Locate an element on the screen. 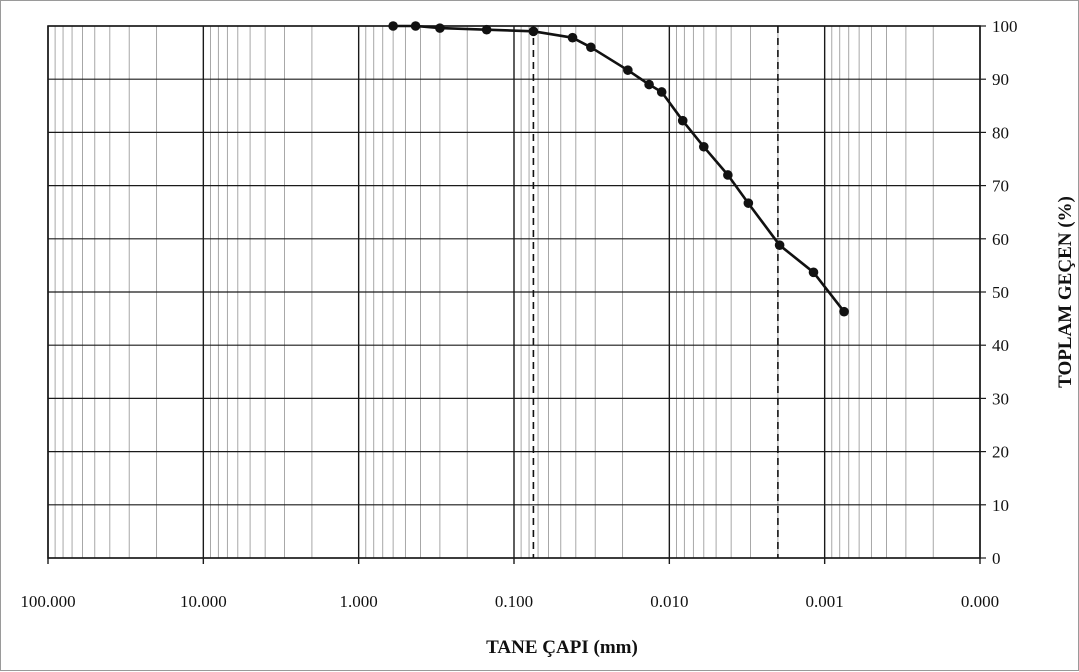 This screenshot has width=1079, height=672. y-tick-labels: 0 10 20 30 40 50 60 70 80 90 100 is located at coordinates (1005, 292).